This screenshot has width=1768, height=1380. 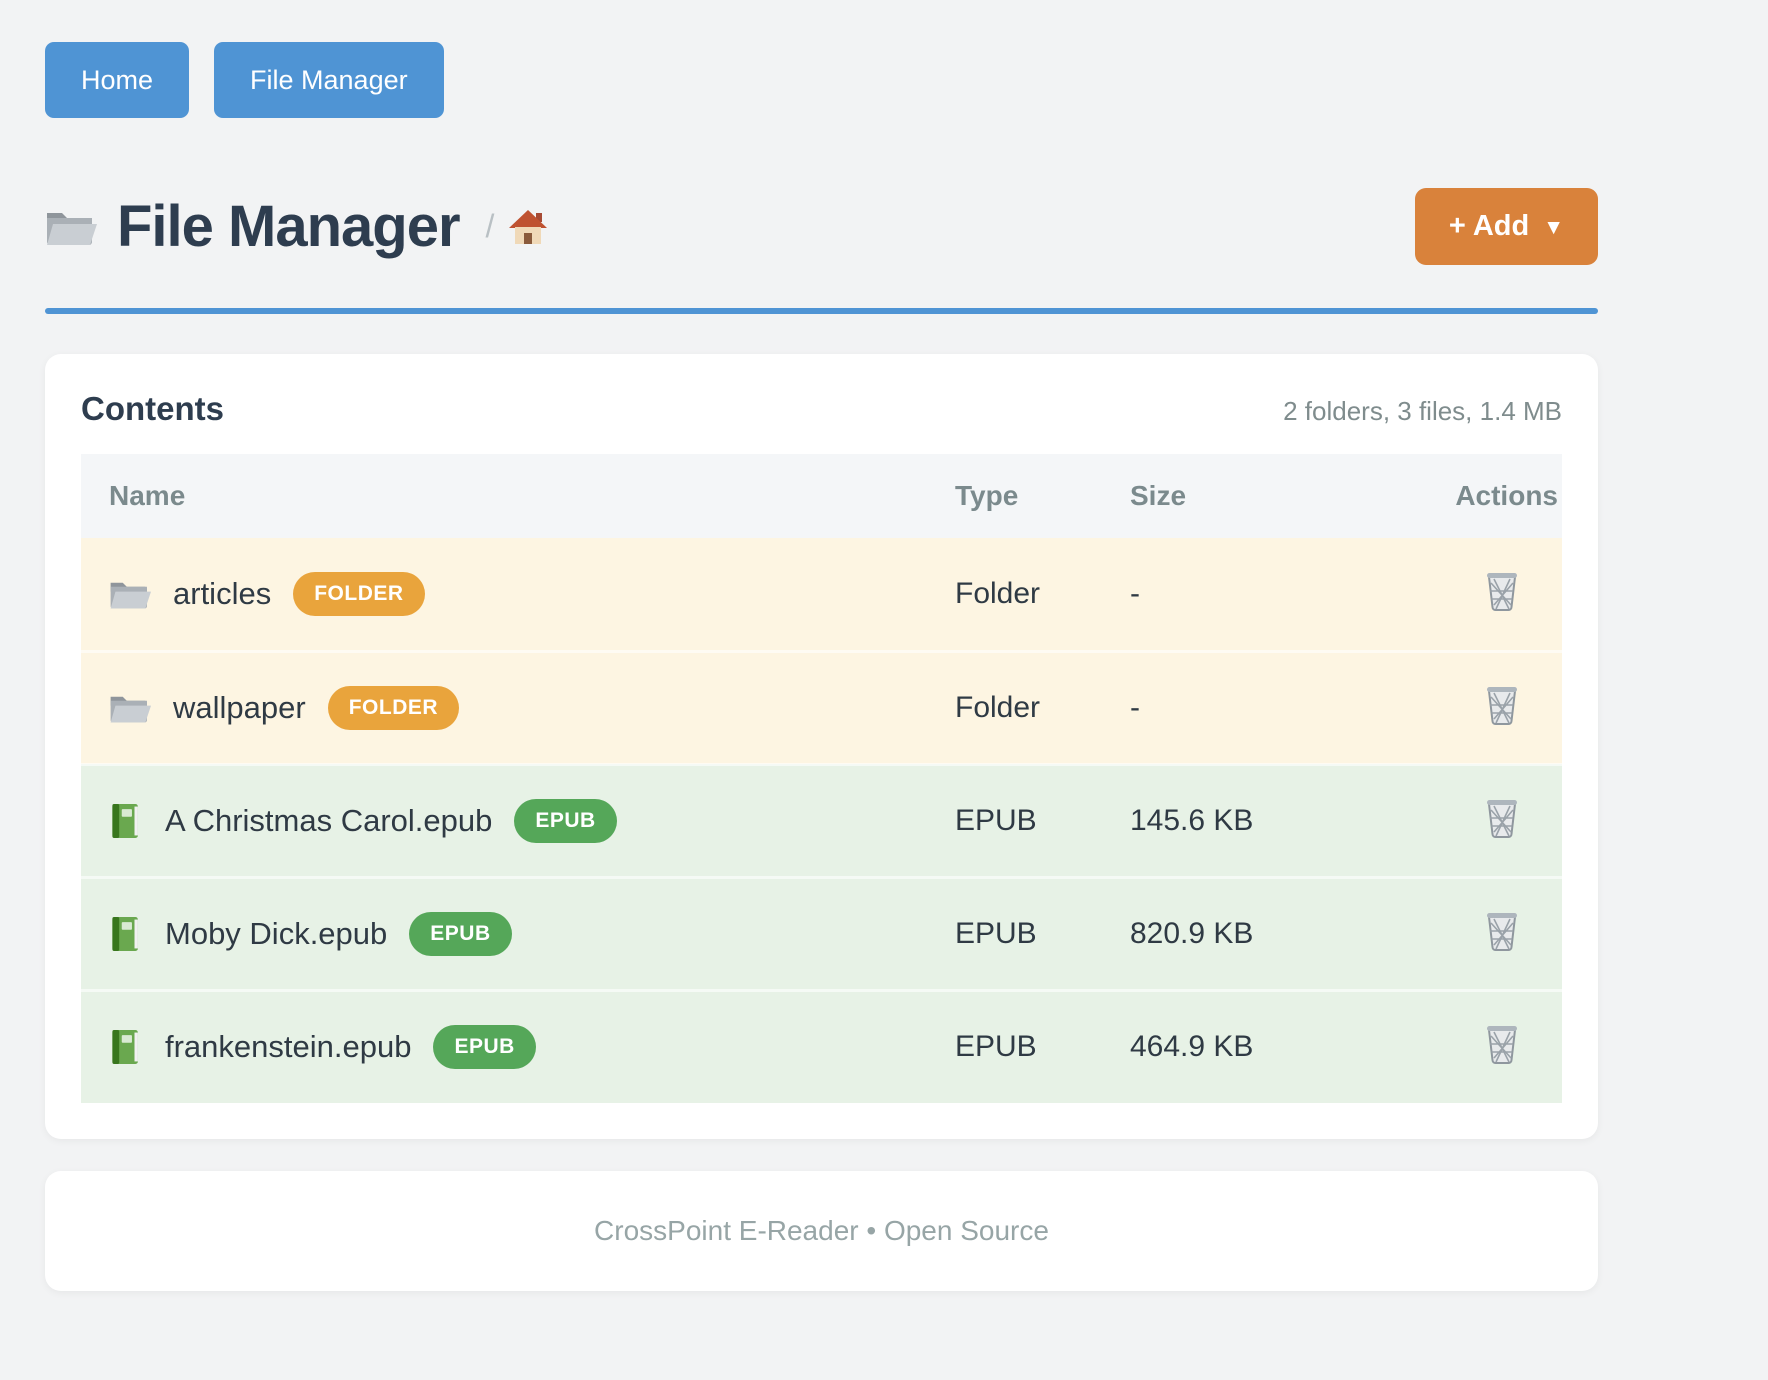 I want to click on file-name: frankenstein.epub, so click(x=288, y=1047).